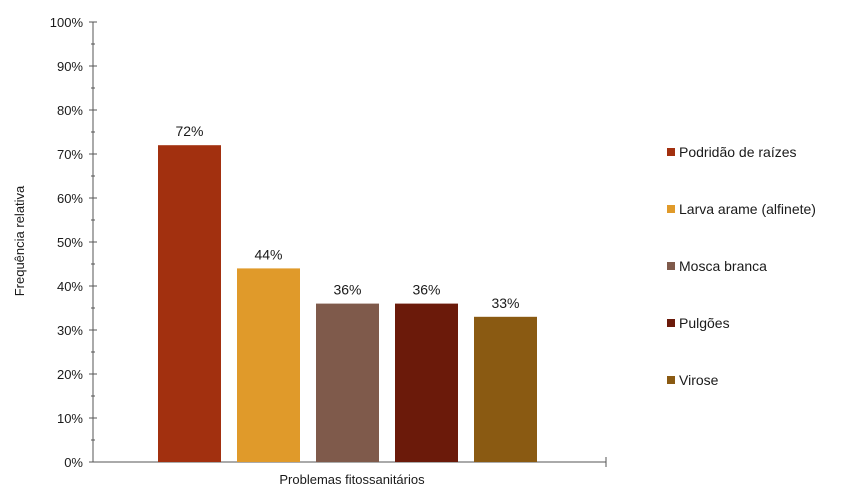 The width and height of the screenshot is (860, 488). Describe the element at coordinates (70, 374) in the screenshot. I see `y-tick-label: 20%` at that location.